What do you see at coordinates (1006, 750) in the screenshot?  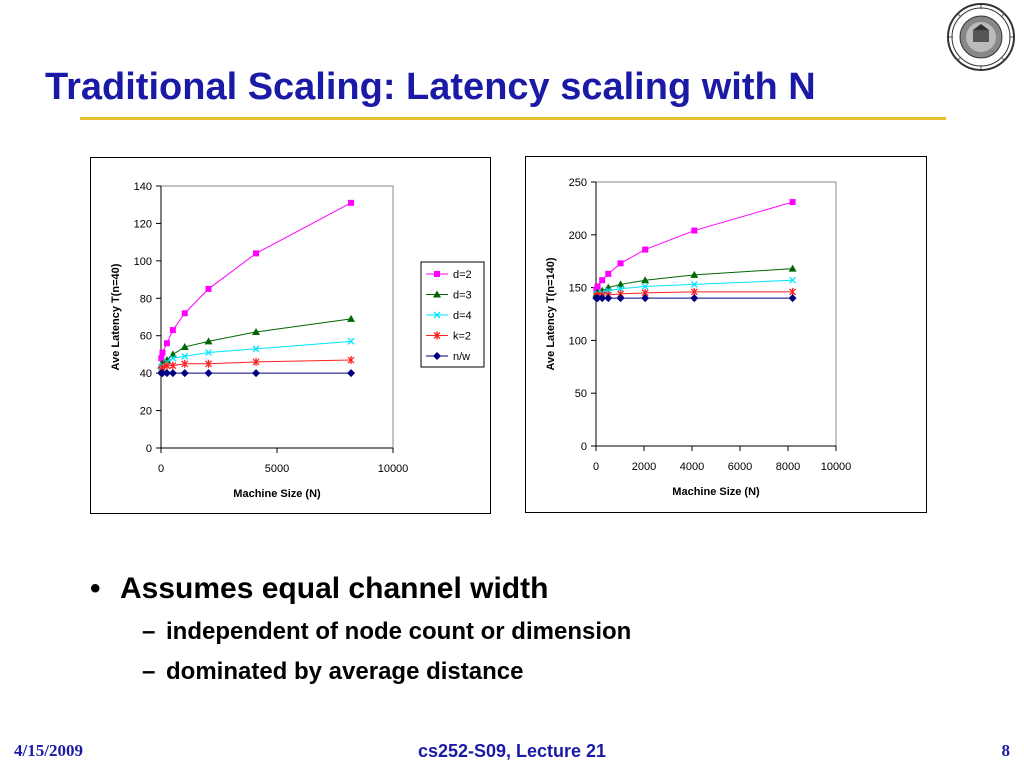 I see `footer-page-number: 8` at bounding box center [1006, 750].